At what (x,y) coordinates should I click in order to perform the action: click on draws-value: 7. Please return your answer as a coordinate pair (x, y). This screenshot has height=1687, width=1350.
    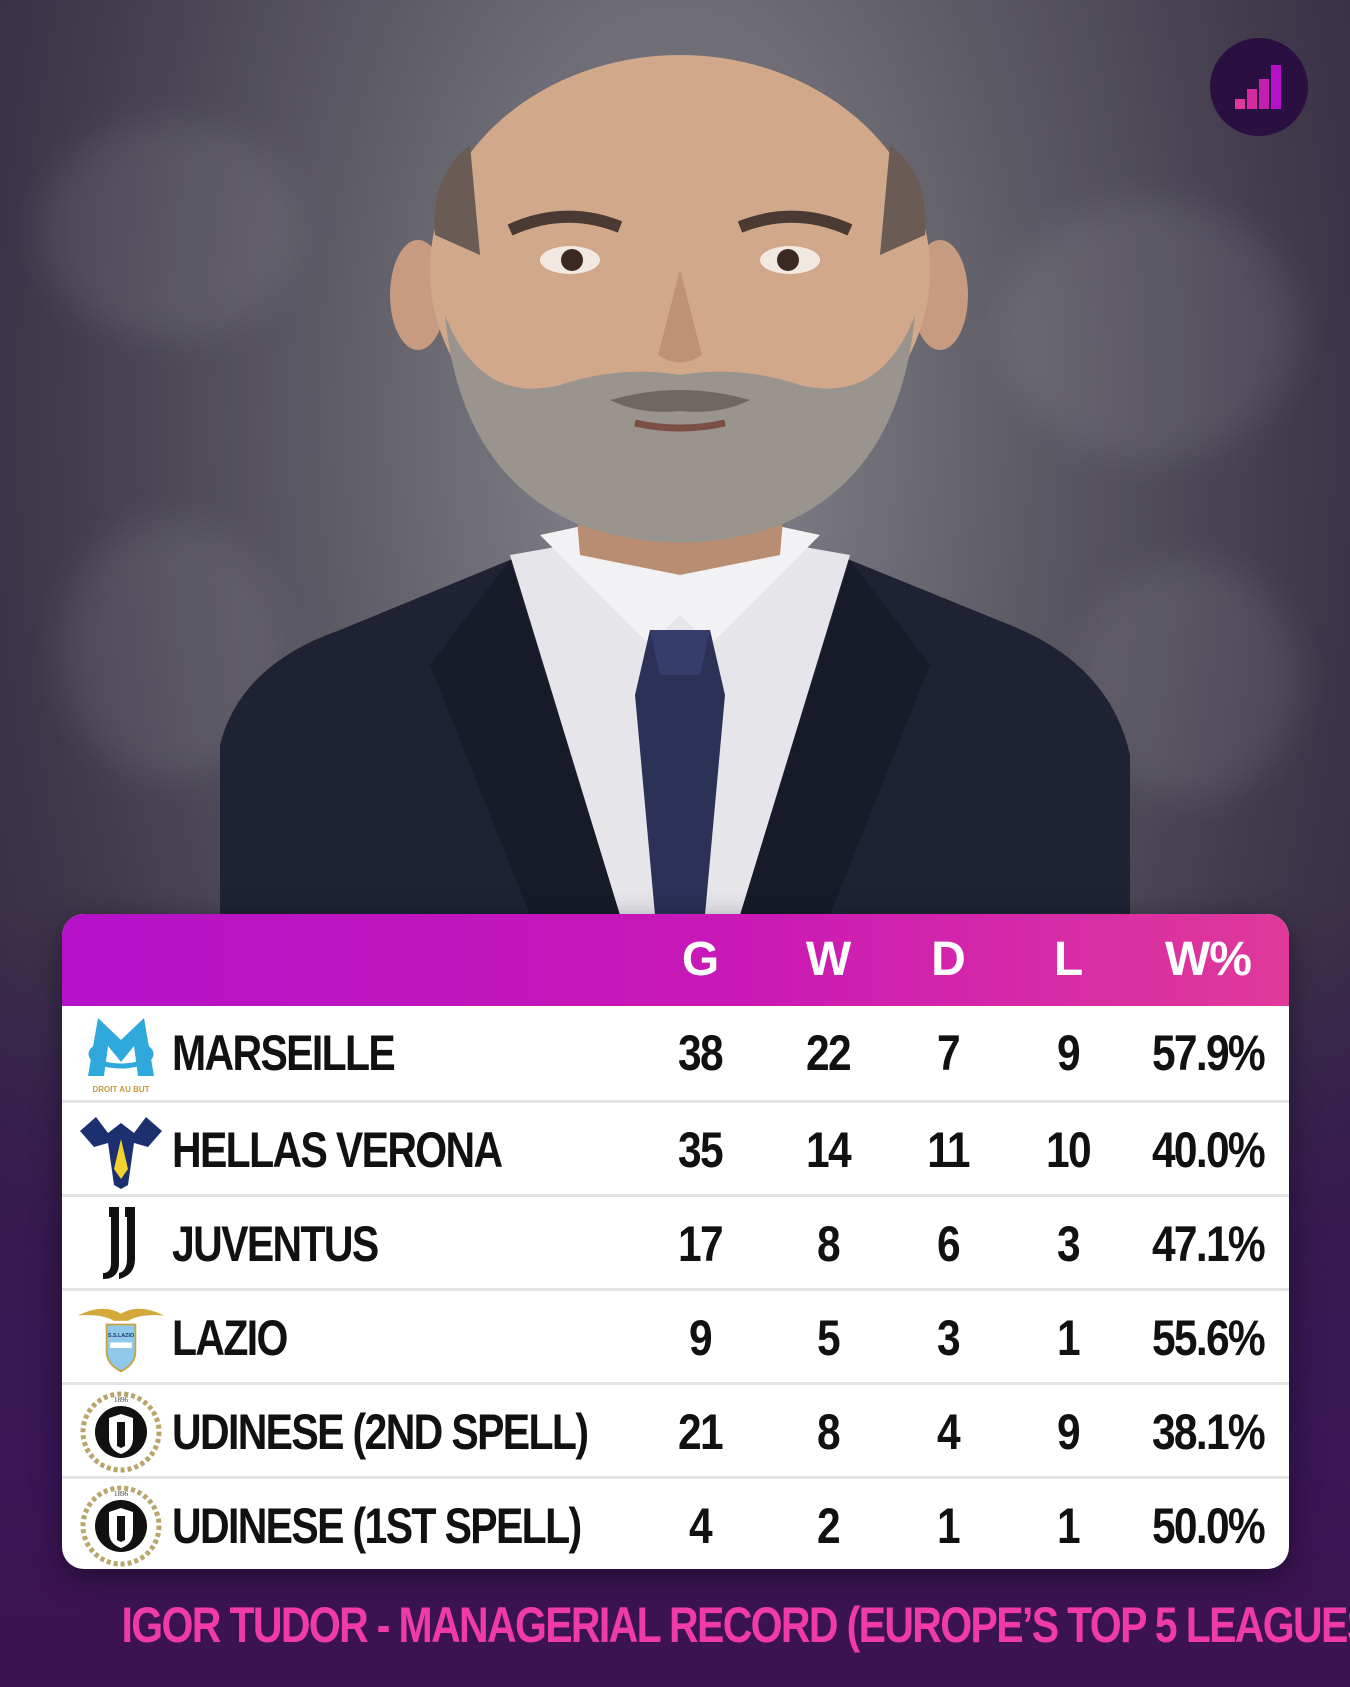
    Looking at the image, I should click on (949, 1053).